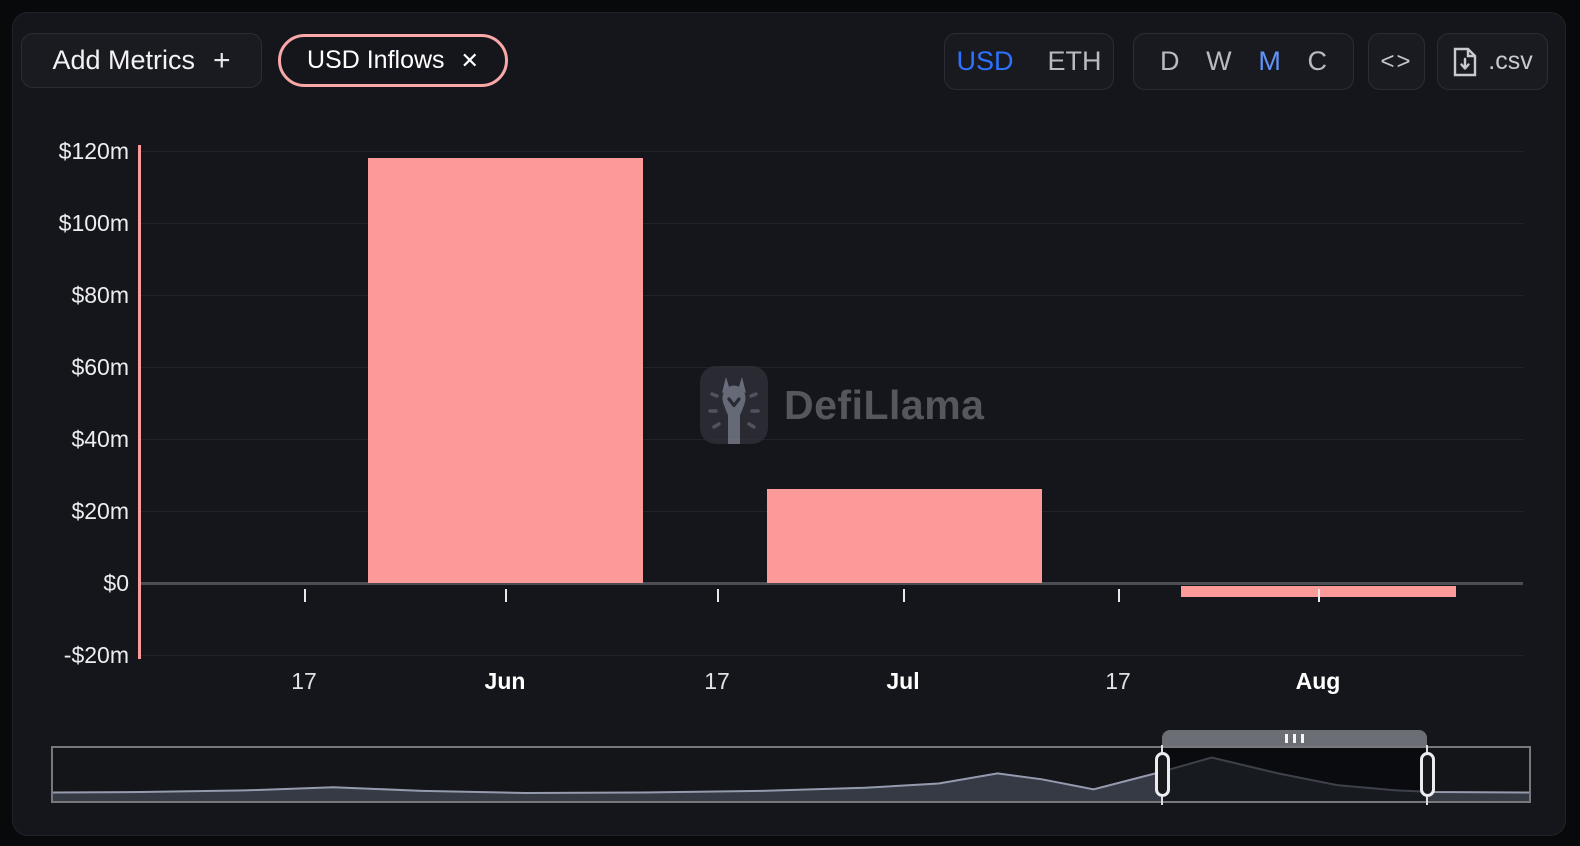  I want to click on y-axis-label: -$20m, so click(96, 655).